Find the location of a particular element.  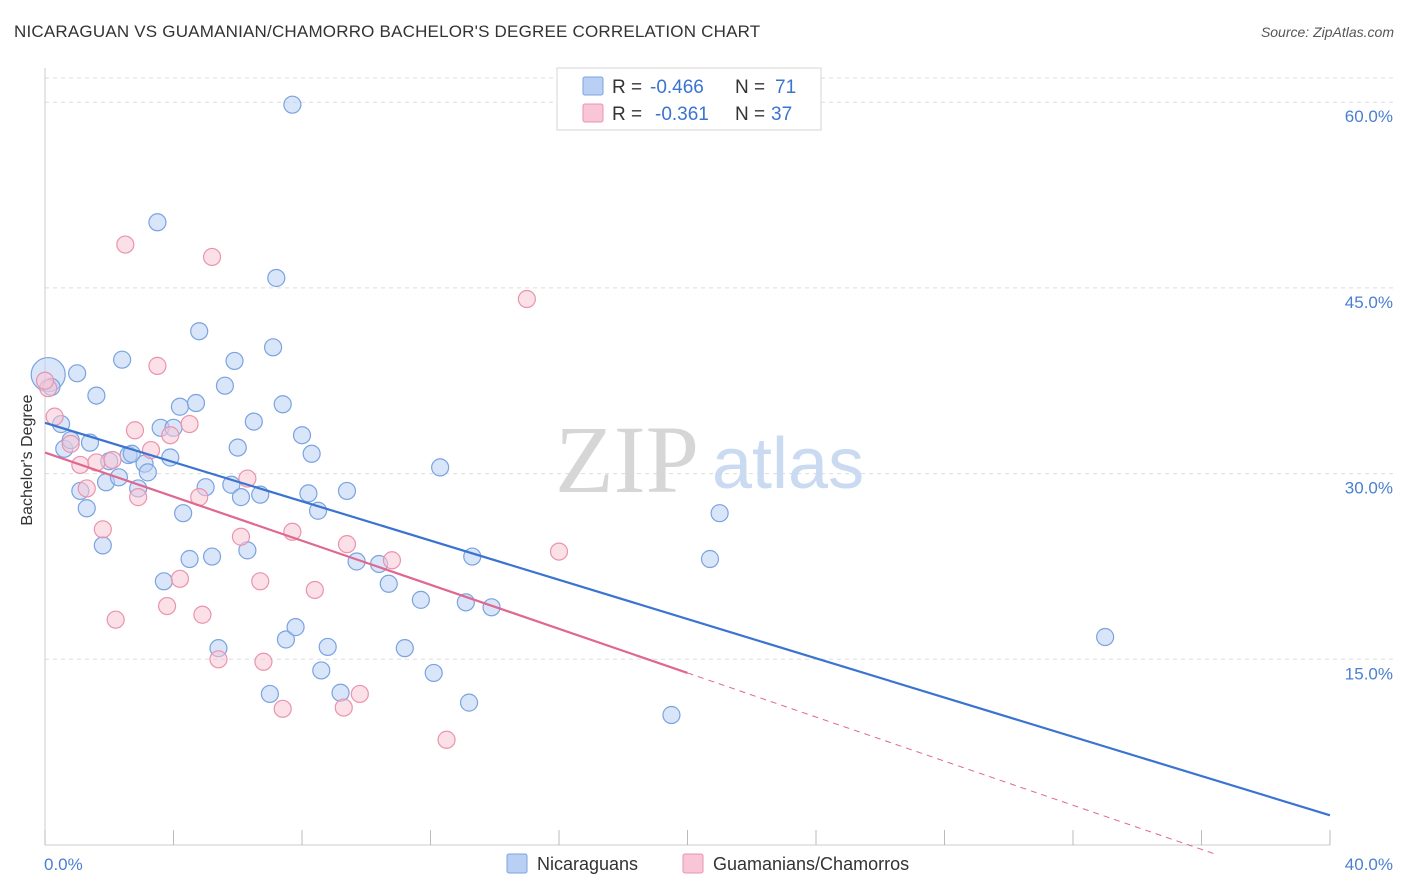

watermark-zip: ZIP is located at coordinates (627, 459).